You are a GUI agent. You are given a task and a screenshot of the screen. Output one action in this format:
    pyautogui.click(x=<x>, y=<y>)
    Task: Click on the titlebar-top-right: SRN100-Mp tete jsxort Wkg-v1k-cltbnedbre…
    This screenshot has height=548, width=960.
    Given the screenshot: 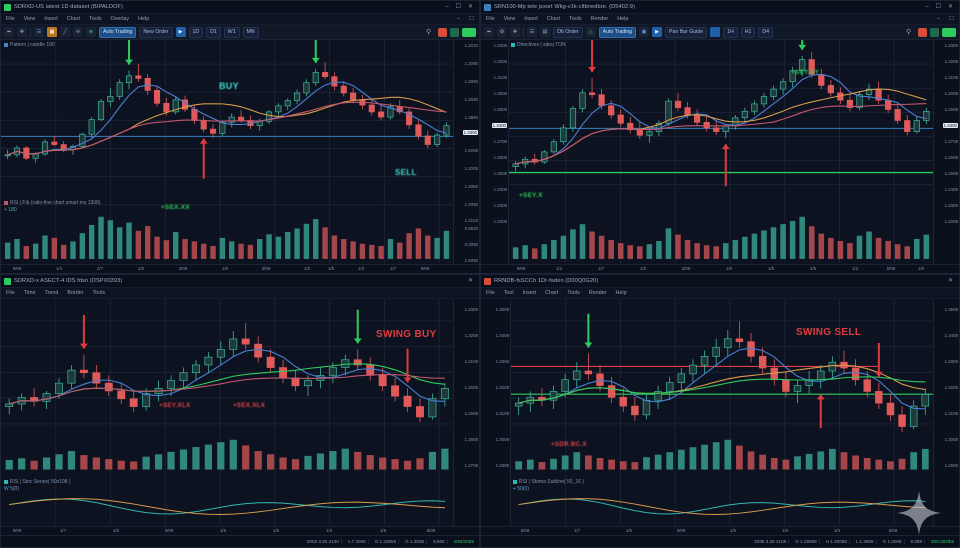 What is the action you would take?
    pyautogui.click(x=720, y=7)
    